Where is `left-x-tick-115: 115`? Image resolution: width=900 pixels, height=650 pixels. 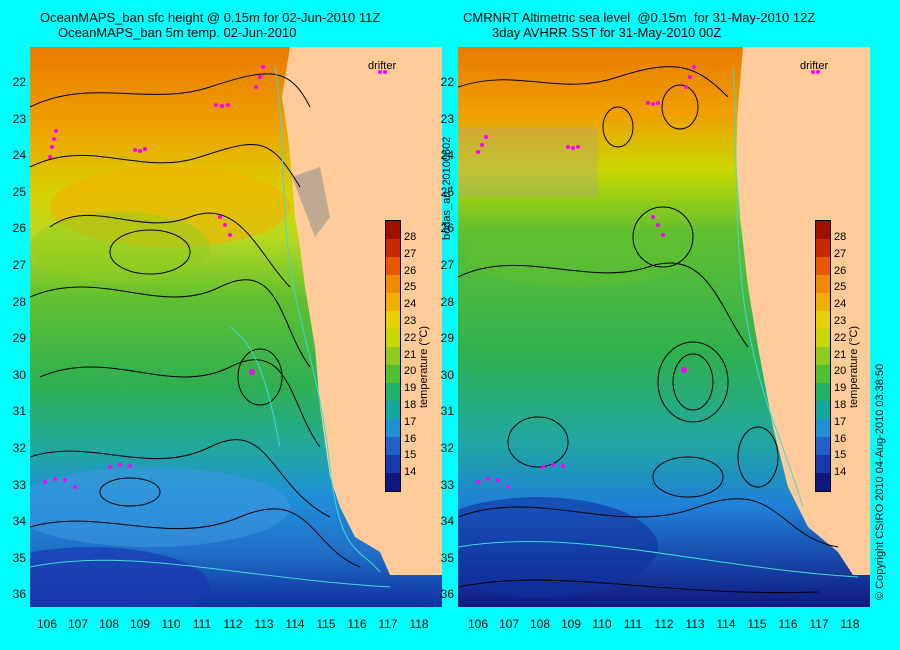
left-x-tick-115: 115 is located at coordinates (326, 624).